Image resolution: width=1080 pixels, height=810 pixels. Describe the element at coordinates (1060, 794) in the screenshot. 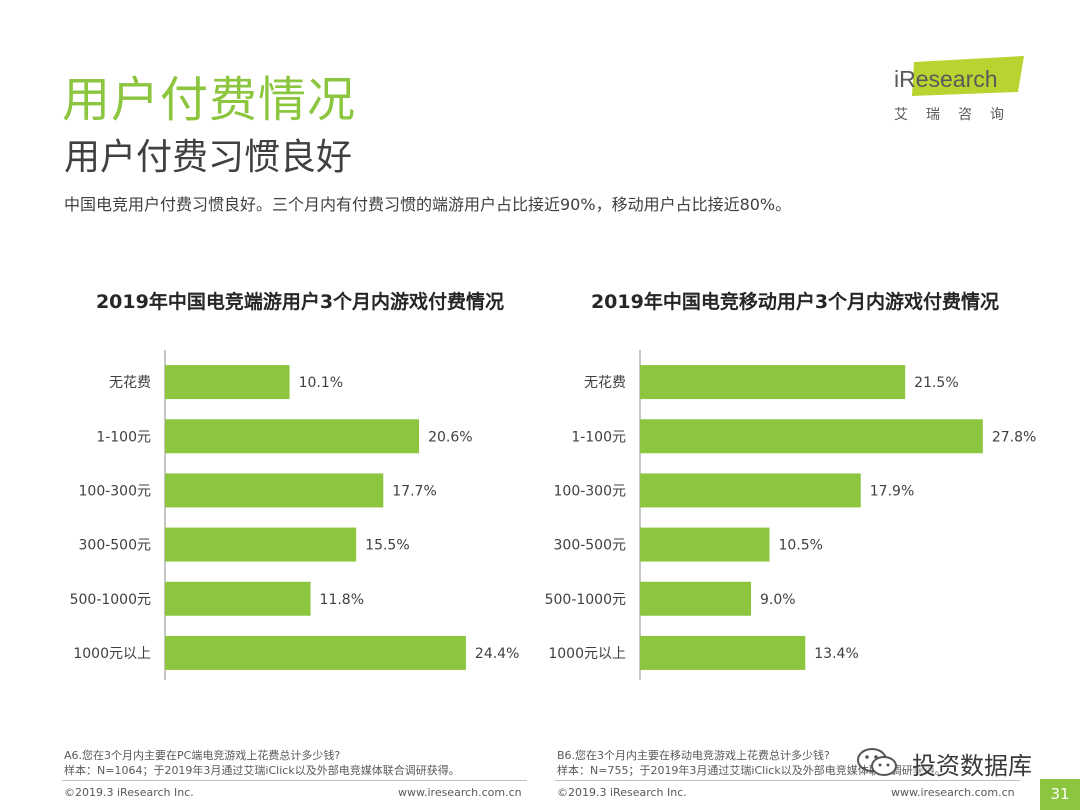

I see `page-number: 31` at that location.